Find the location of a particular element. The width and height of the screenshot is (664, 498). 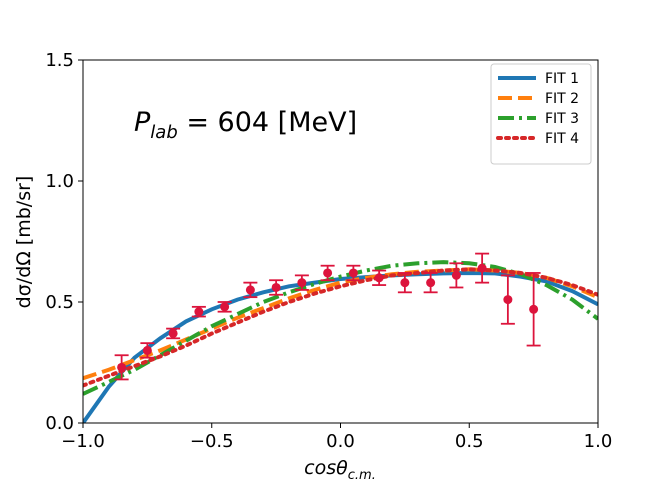

y-tick-label: 0.5 is located at coordinates (59, 302).